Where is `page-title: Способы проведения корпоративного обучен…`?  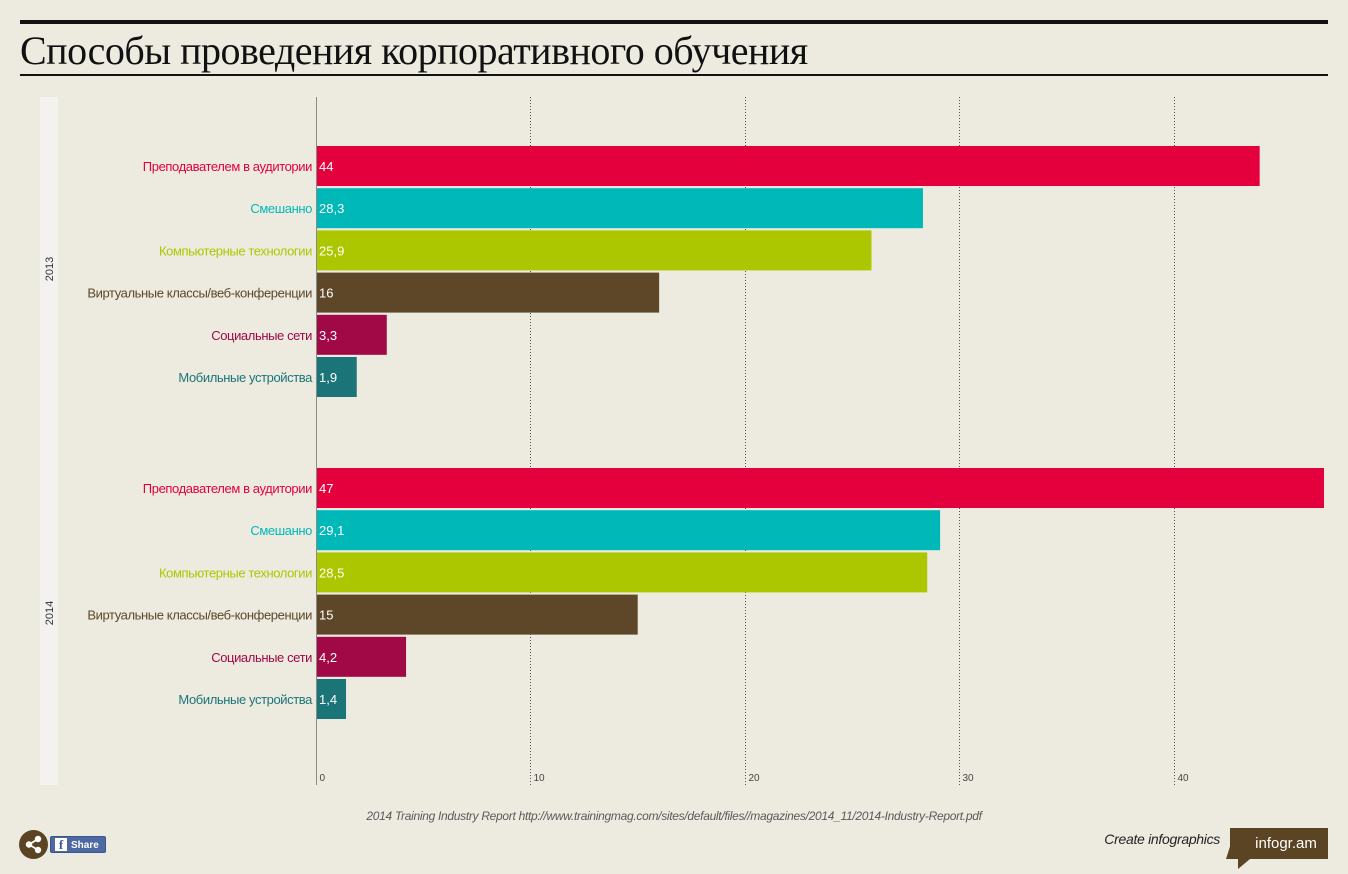 page-title: Способы проведения корпоративного обучен… is located at coordinates (414, 50).